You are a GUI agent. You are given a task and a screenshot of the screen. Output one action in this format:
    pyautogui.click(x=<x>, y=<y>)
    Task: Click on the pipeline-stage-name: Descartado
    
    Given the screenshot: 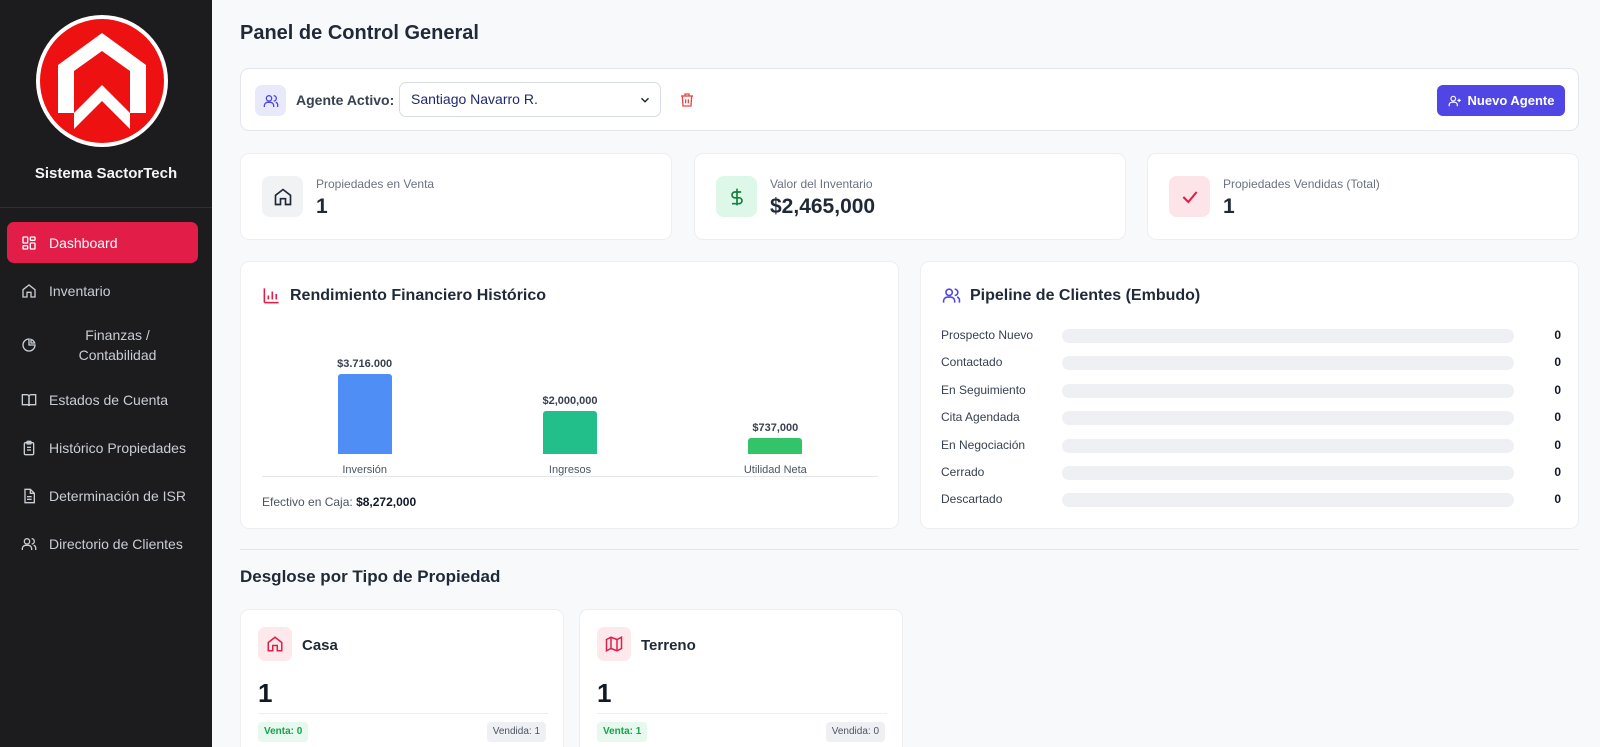 What is the action you would take?
    pyautogui.click(x=972, y=499)
    